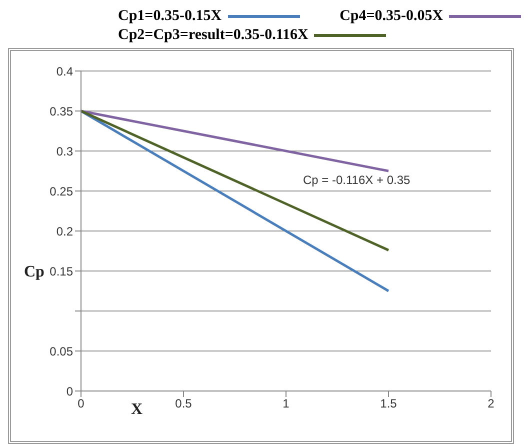  Describe the element at coordinates (65, 151) in the screenshot. I see `y-tick-label: 0.3` at that location.